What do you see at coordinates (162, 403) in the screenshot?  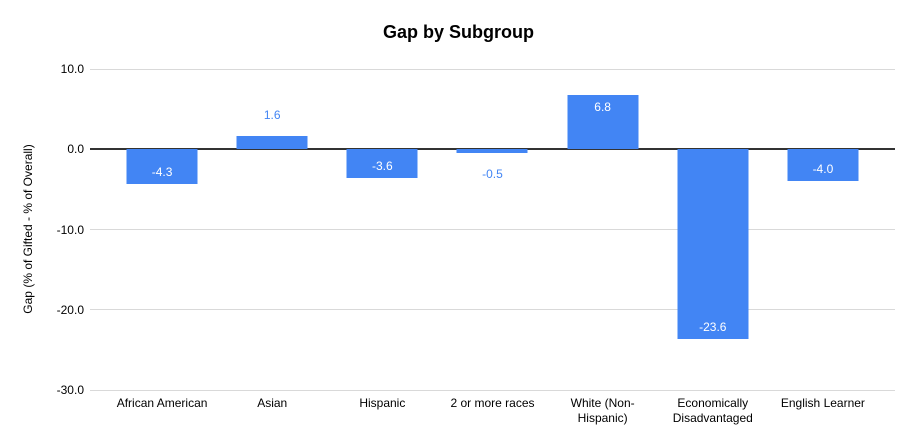 I see `x-category-label: African American` at bounding box center [162, 403].